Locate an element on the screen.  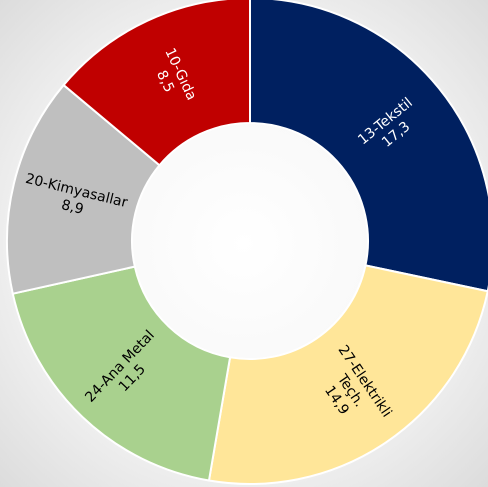
value-label: 8,9 is located at coordinates (72, 207).